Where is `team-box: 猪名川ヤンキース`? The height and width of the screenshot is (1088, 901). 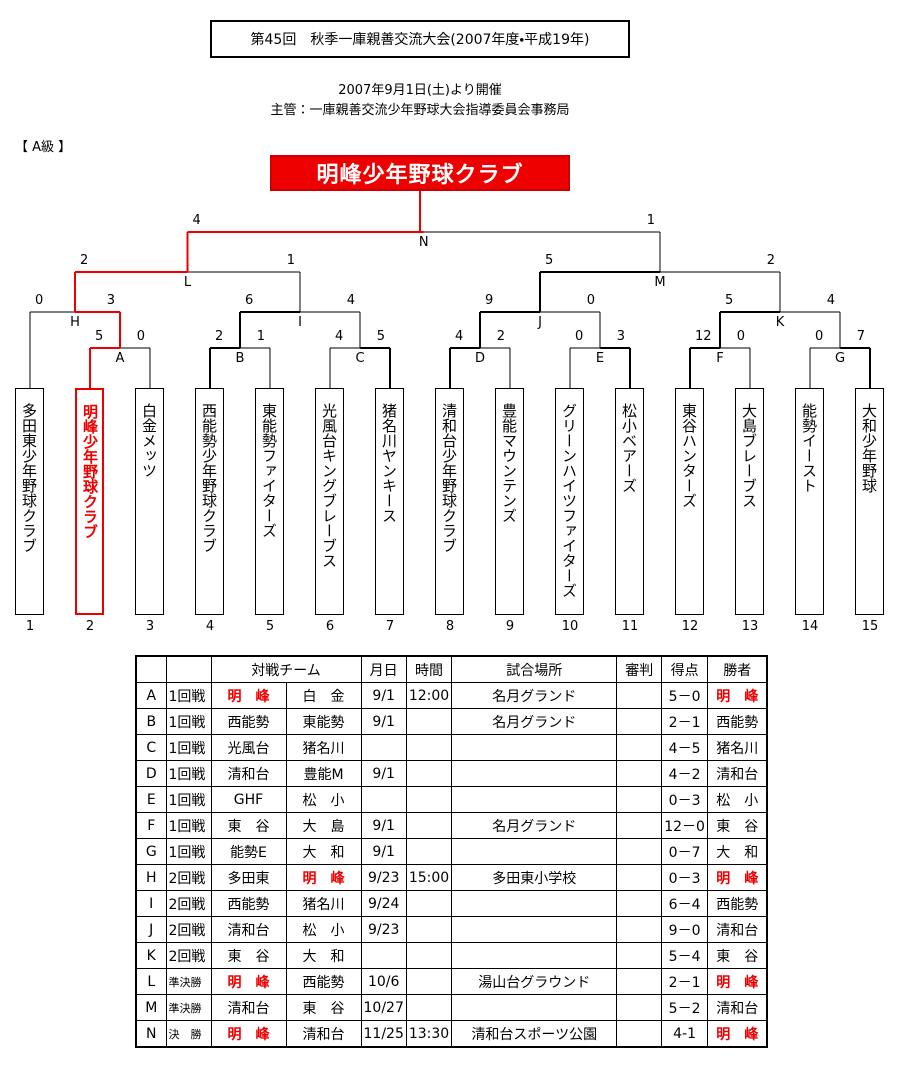
team-box: 猪名川ヤンキース is located at coordinates (389, 501).